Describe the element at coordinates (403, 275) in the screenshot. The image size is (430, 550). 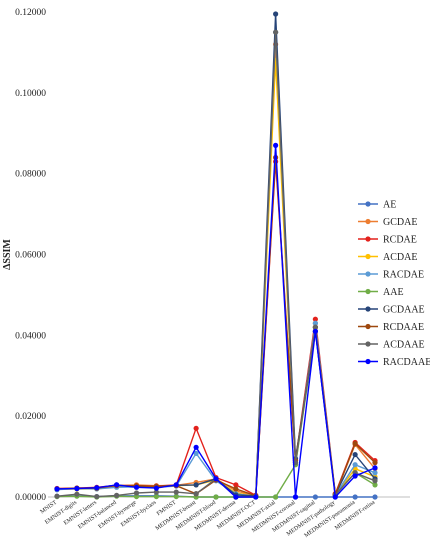
I see `legend-label: RACDAE` at that location.